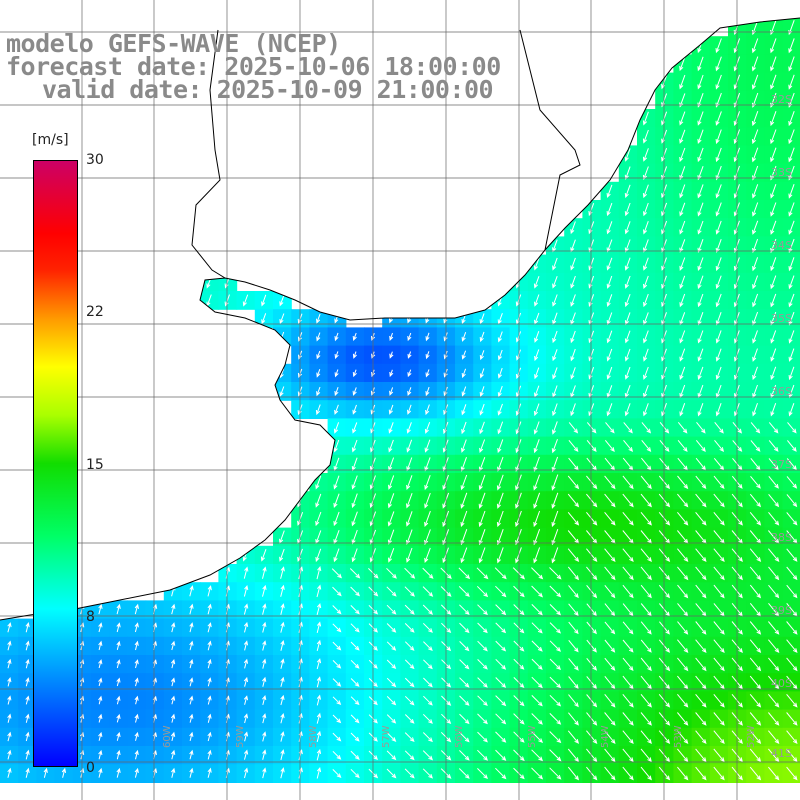 The width and height of the screenshot is (800, 800). What do you see at coordinates (208, 154) in the screenshot?
I see `border-line` at bounding box center [208, 154].